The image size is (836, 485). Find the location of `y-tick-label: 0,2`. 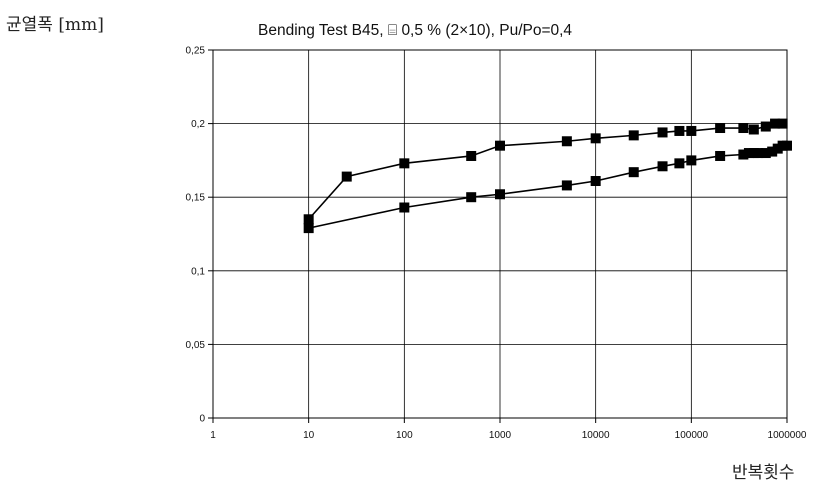

y-tick-label: 0,2 is located at coordinates (198, 124).